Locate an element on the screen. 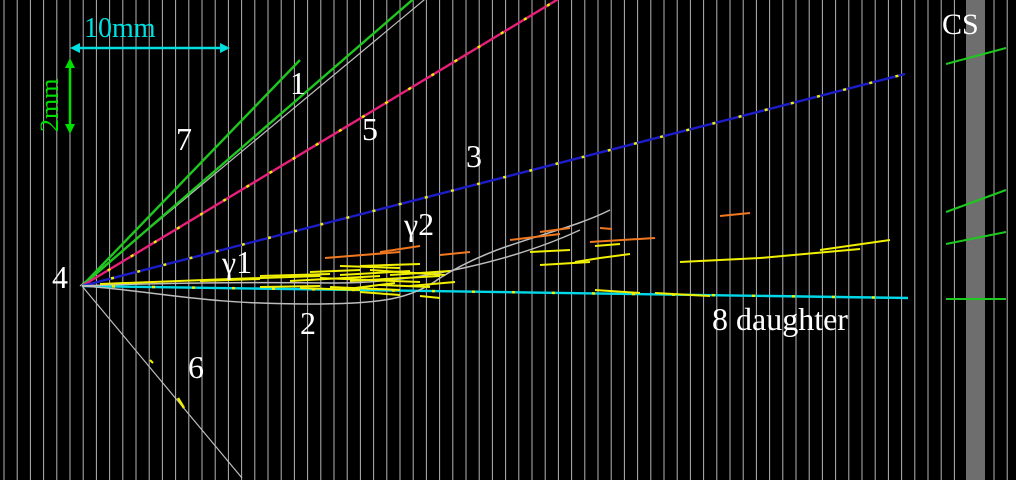 Image resolution: width=1016 pixels, height=480 pixels. scale-horizontal-label: 10mm is located at coordinates (120, 28).